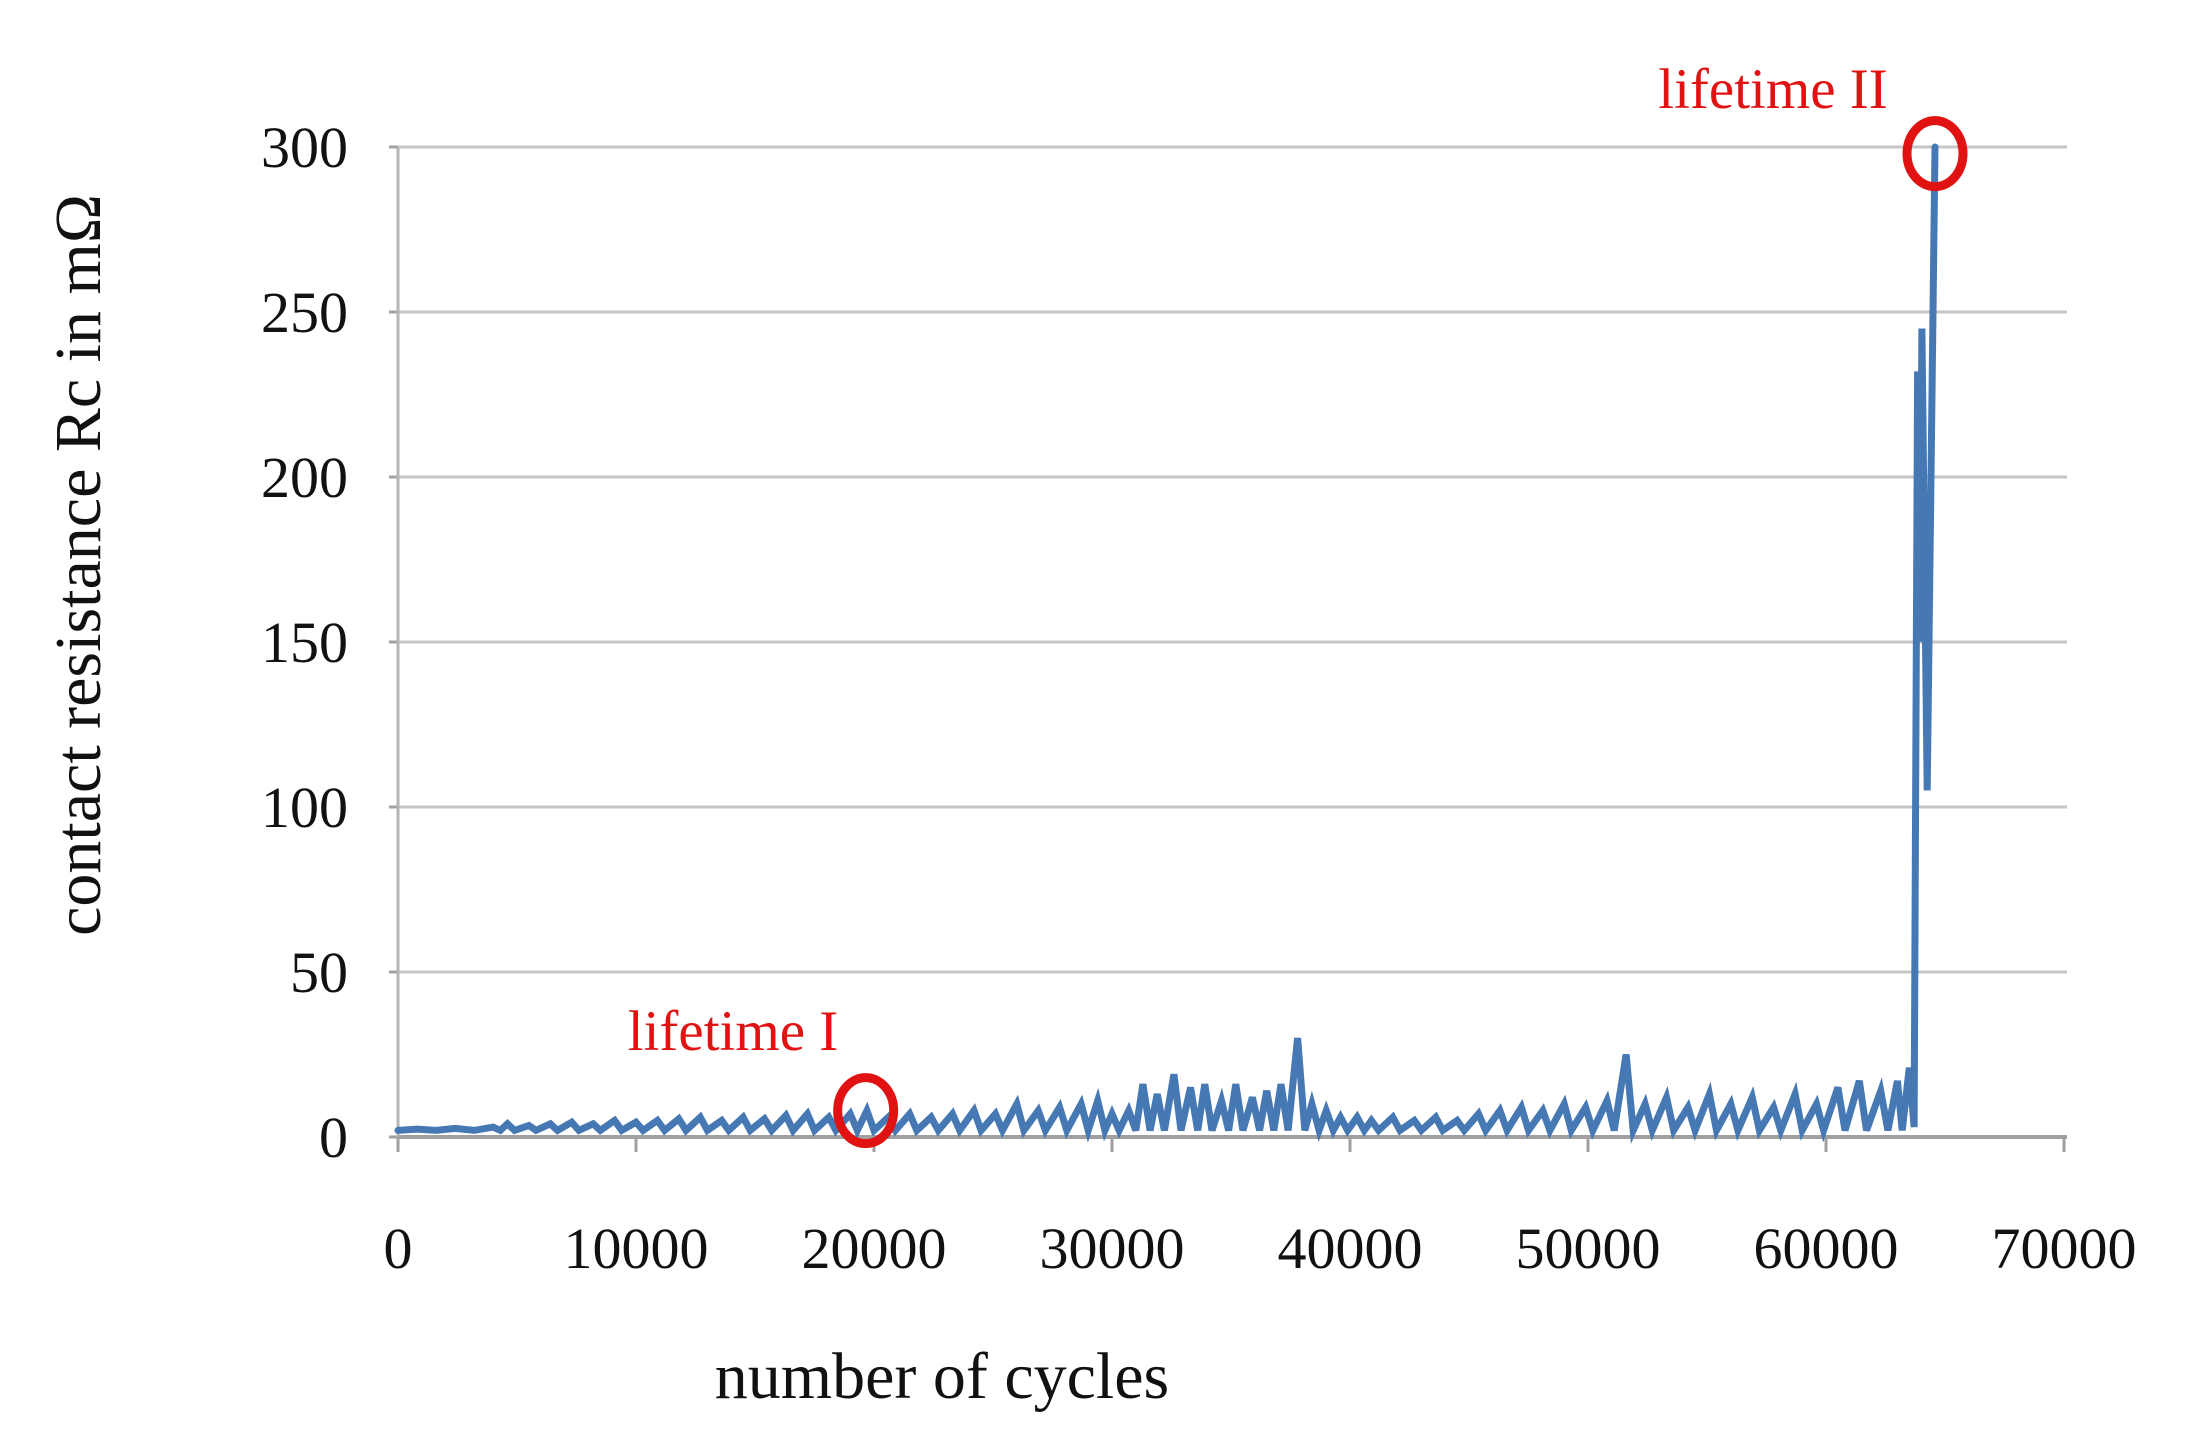 Image resolution: width=2204 pixels, height=1441 pixels. Describe the element at coordinates (304, 147) in the screenshot. I see `y-tick-label-300: 300` at that location.